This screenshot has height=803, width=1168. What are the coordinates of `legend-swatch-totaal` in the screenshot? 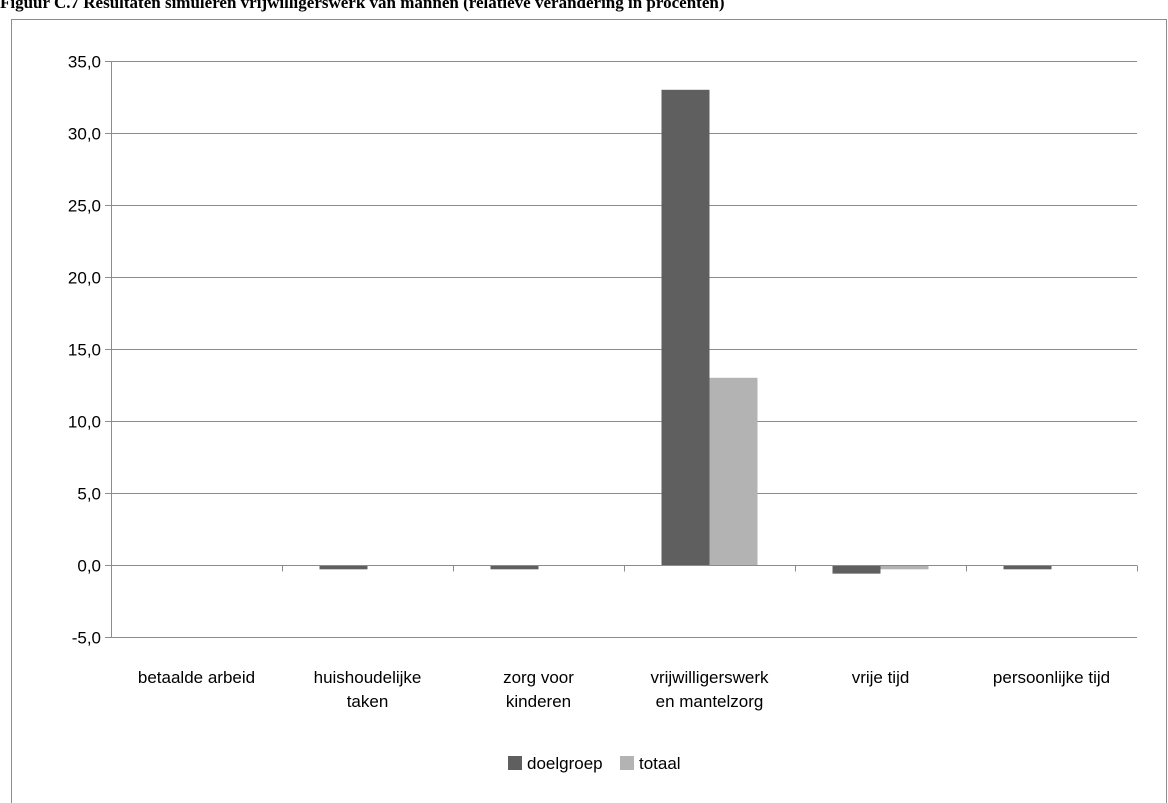 It's located at (627, 763).